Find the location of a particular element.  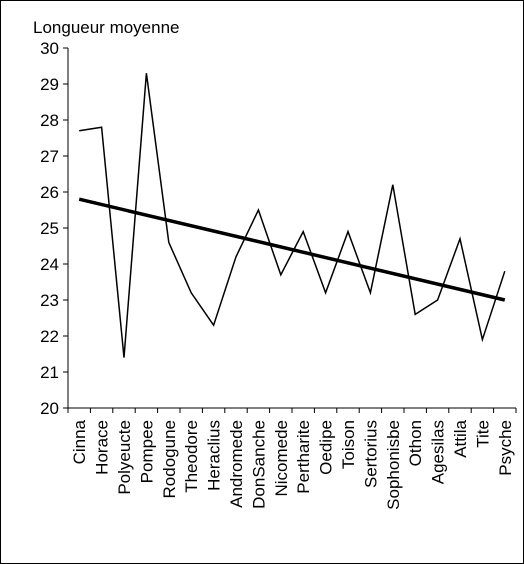

y-tick-label: 22 is located at coordinates (49, 336).